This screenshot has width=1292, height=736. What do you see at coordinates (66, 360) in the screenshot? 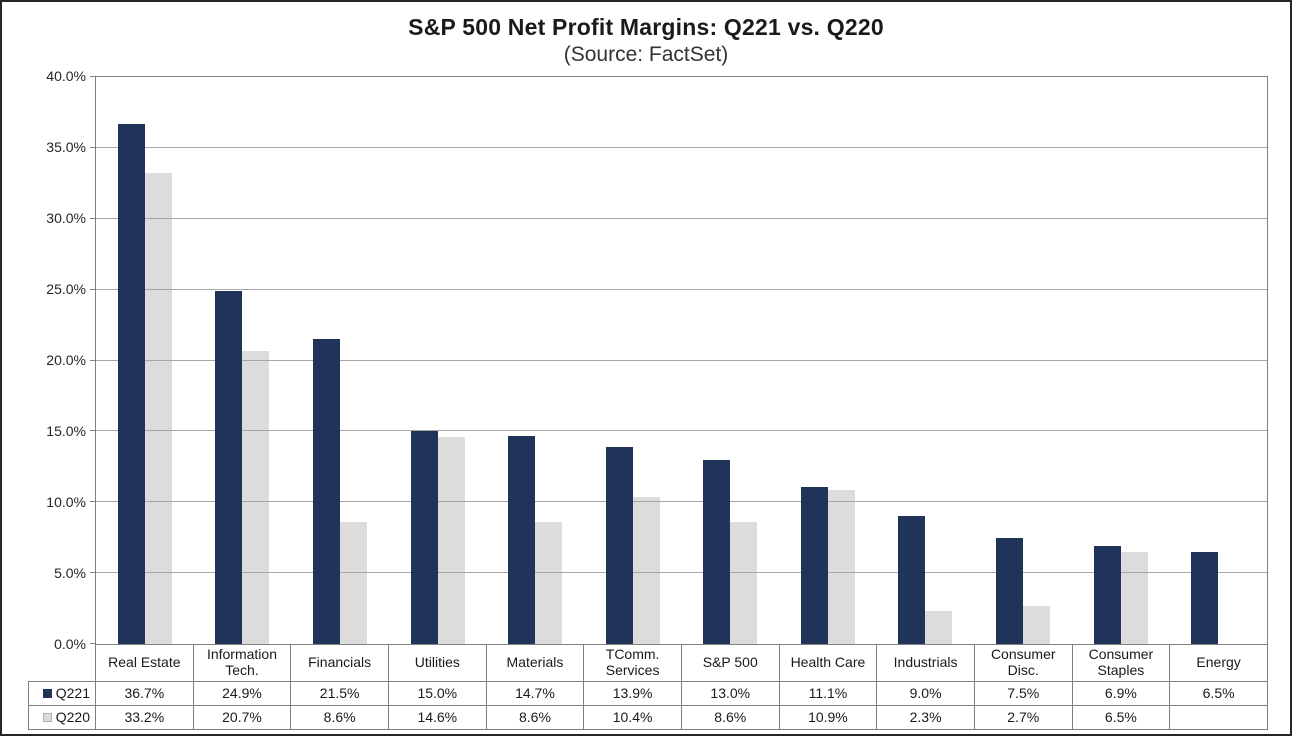
I see `y-axis-tick-label: 20.0%` at bounding box center [66, 360].